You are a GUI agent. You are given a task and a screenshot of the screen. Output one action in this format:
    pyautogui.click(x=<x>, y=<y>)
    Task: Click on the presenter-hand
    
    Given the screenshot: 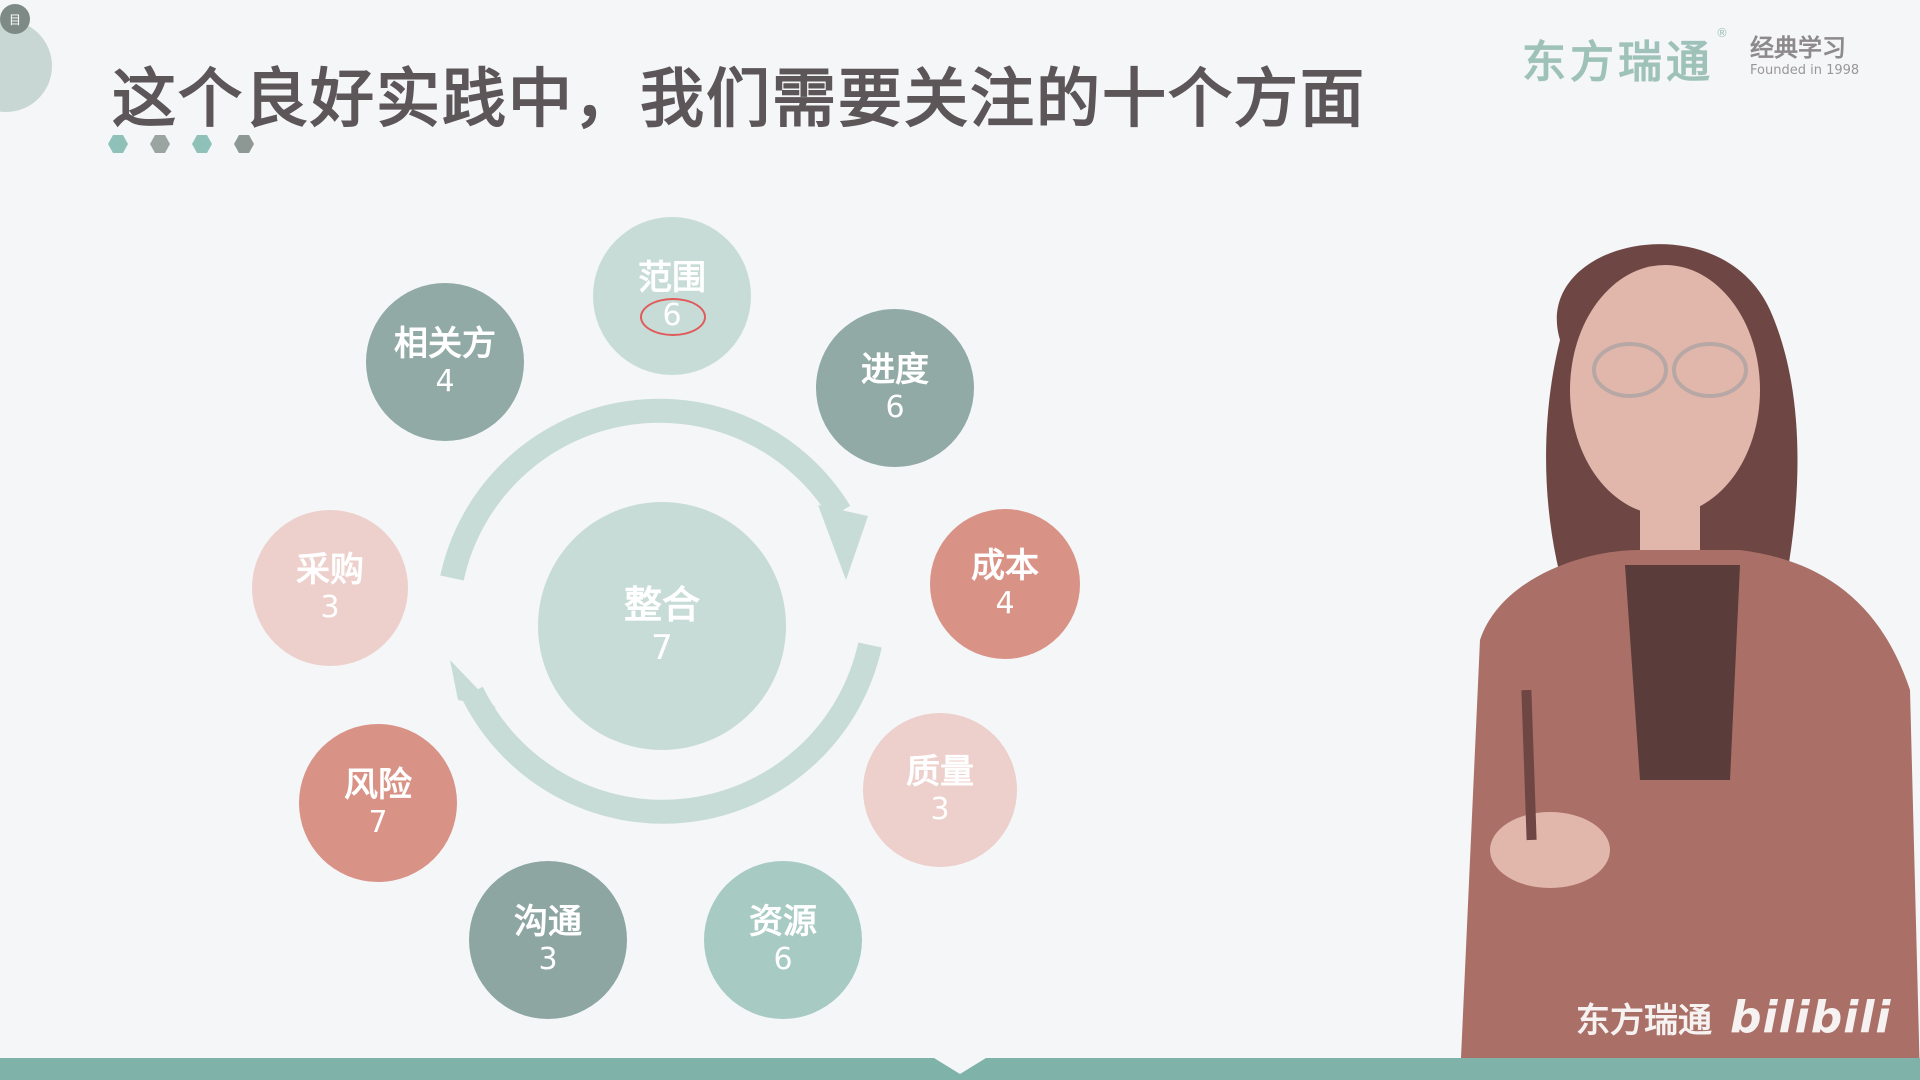 What is the action you would take?
    pyautogui.click(x=1550, y=850)
    